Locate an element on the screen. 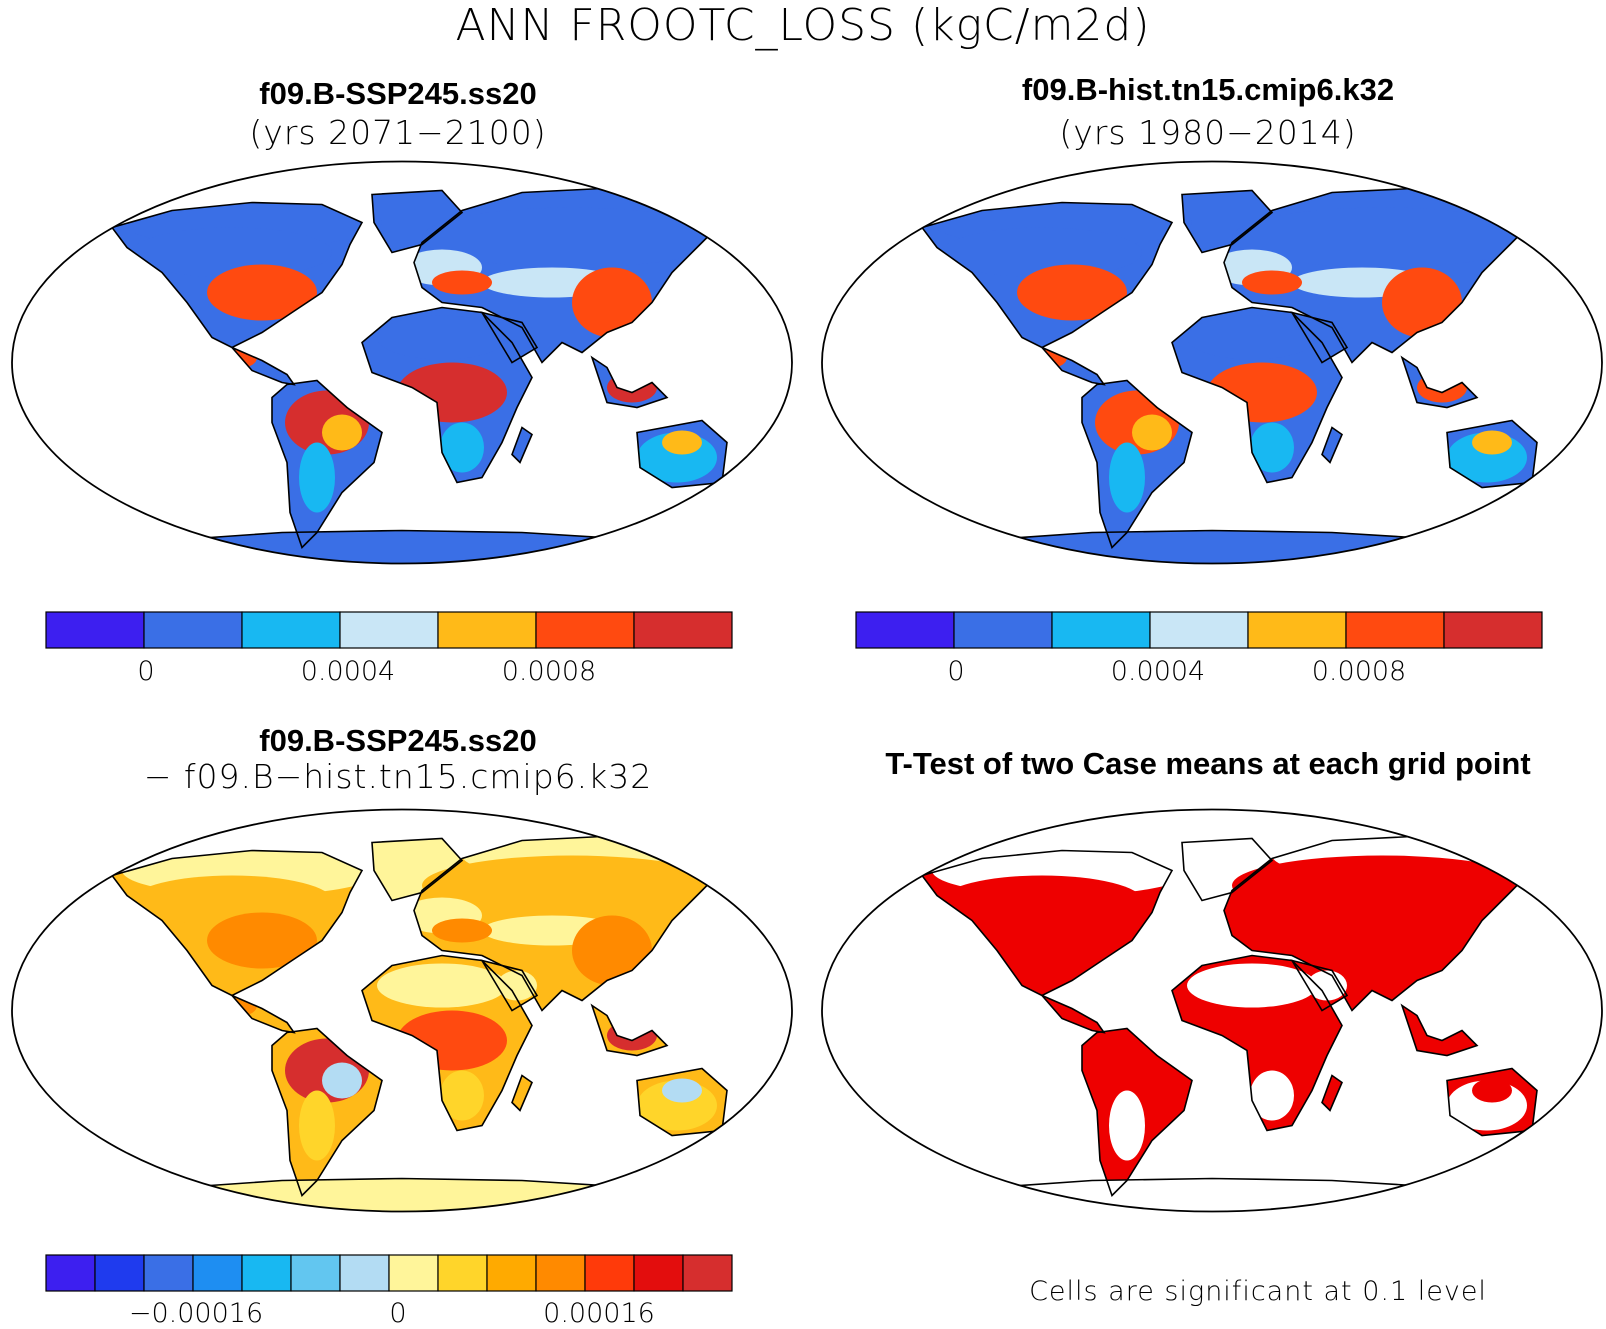  map-top-left is located at coordinates (402, 362).